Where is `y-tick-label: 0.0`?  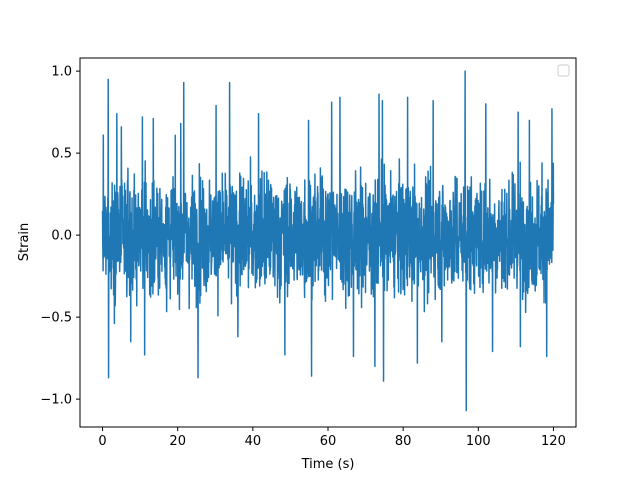 y-tick-label: 0.0 is located at coordinates (61, 236).